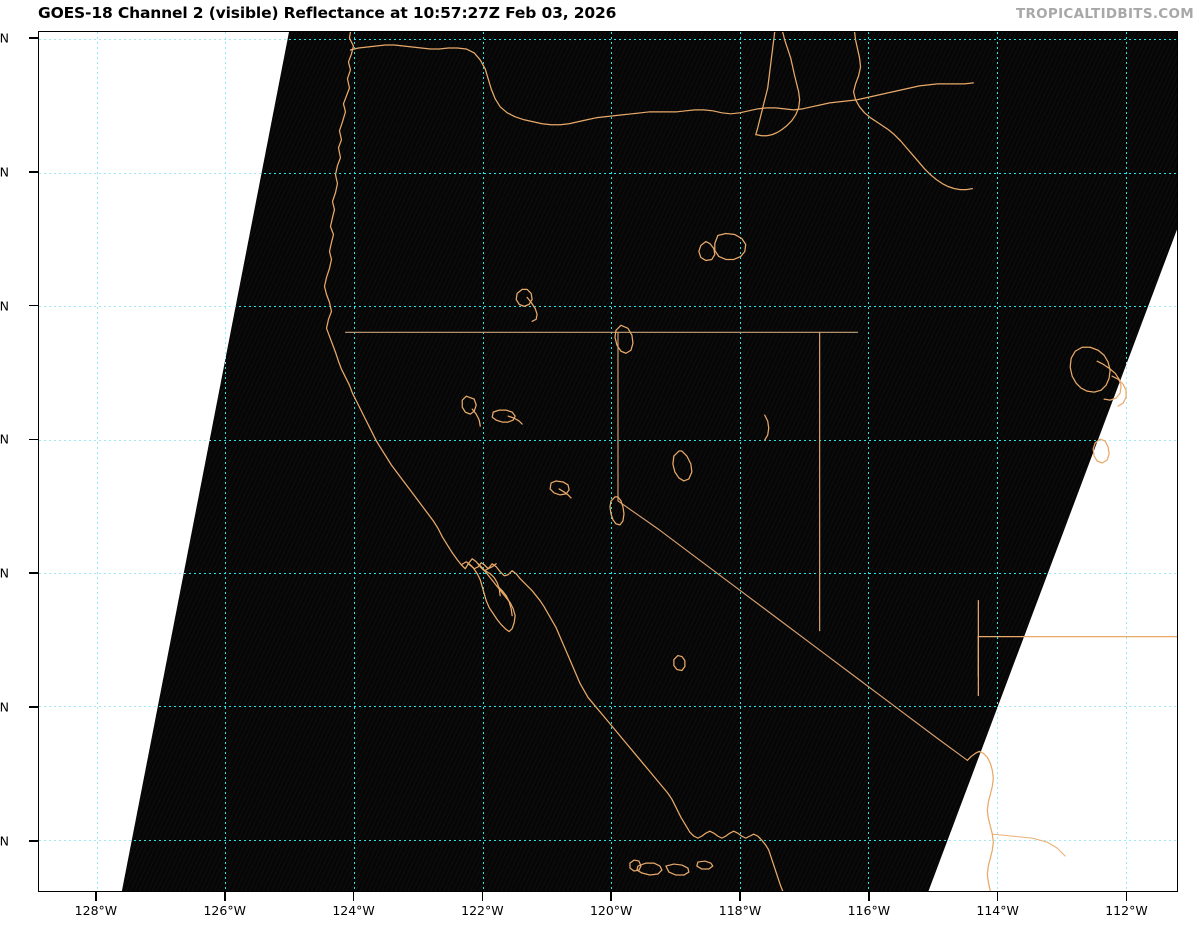 The width and height of the screenshot is (1200, 929). I want to click on x-axis-label-116W: 116°W, so click(869, 910).